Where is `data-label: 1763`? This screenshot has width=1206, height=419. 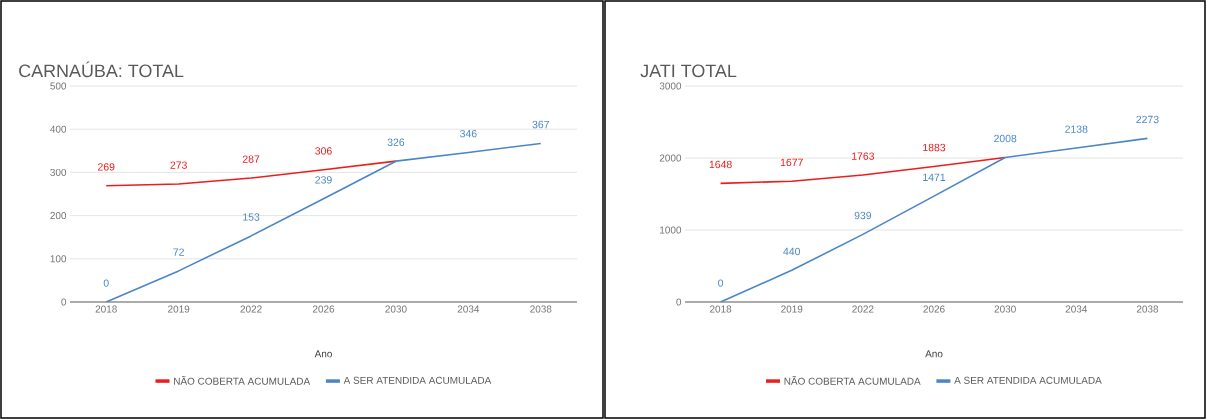
data-label: 1763 is located at coordinates (863, 156).